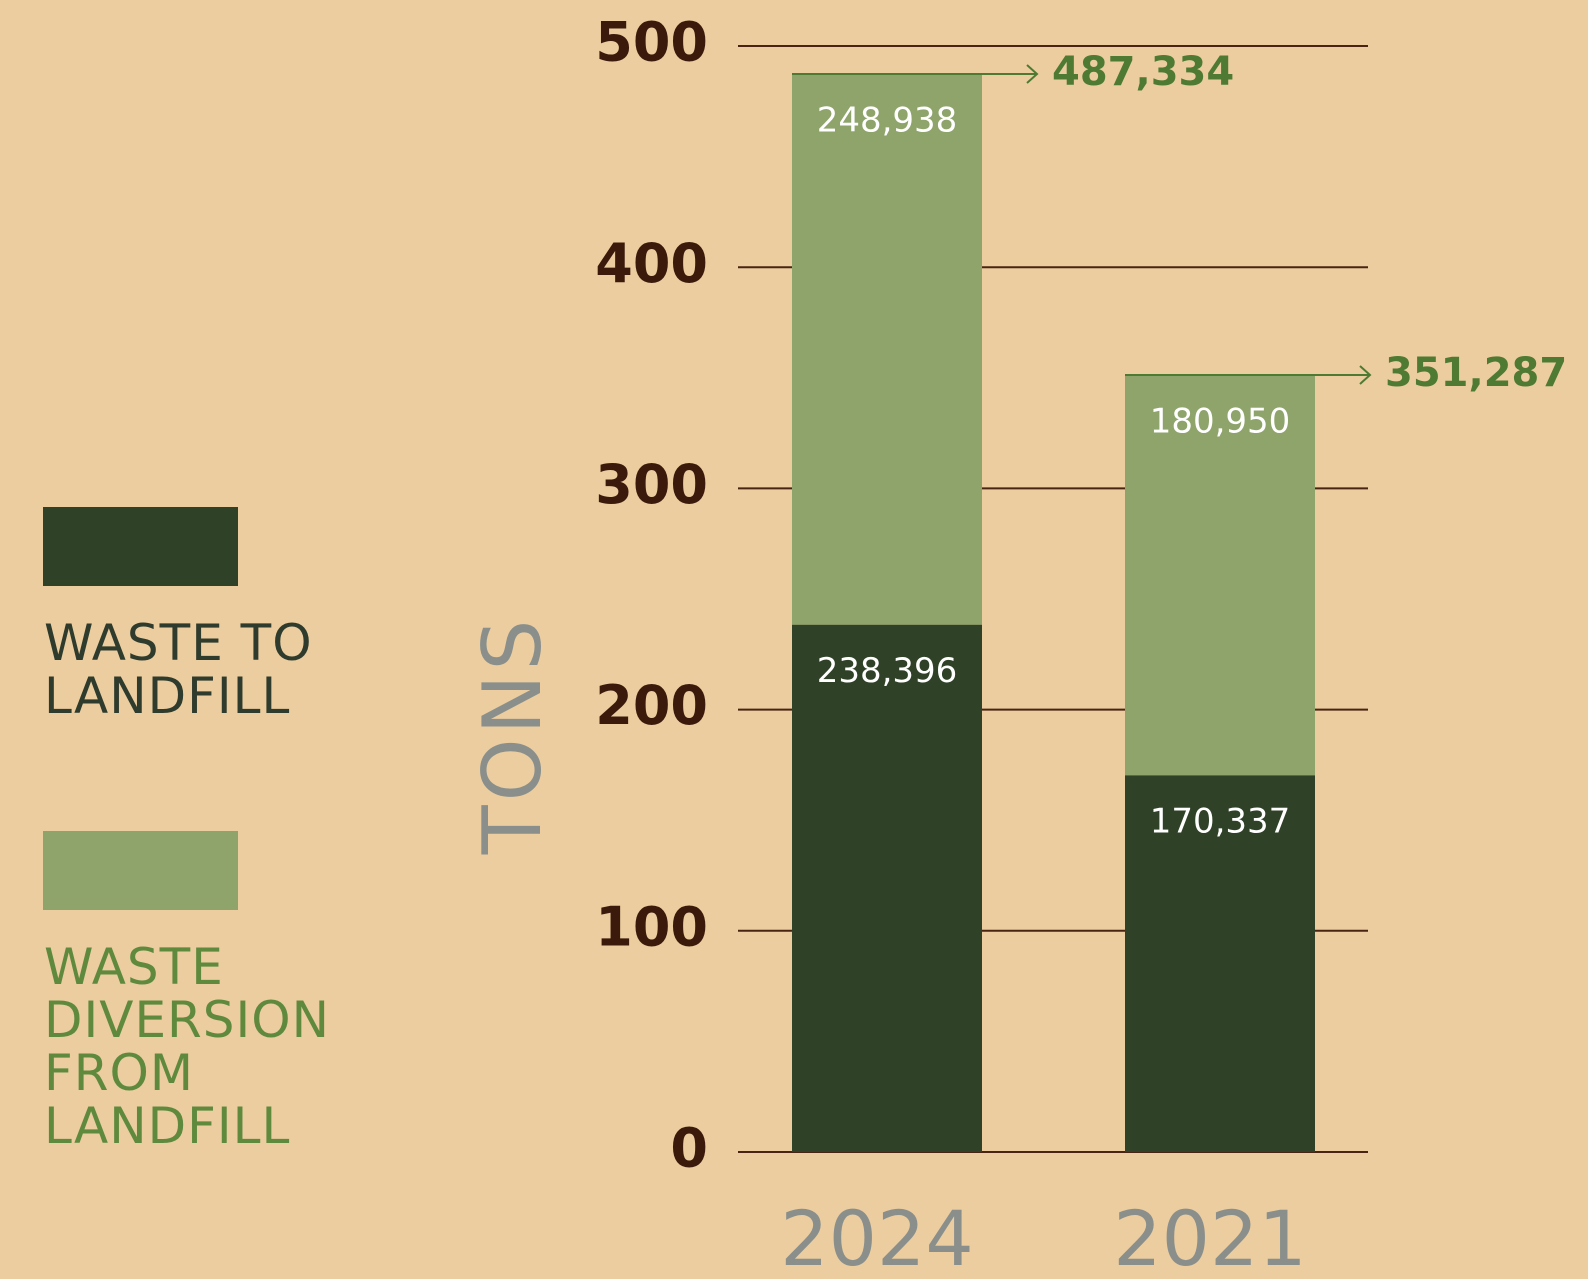  Describe the element at coordinates (651, 926) in the screenshot. I see `y-tick-label: 100` at that location.